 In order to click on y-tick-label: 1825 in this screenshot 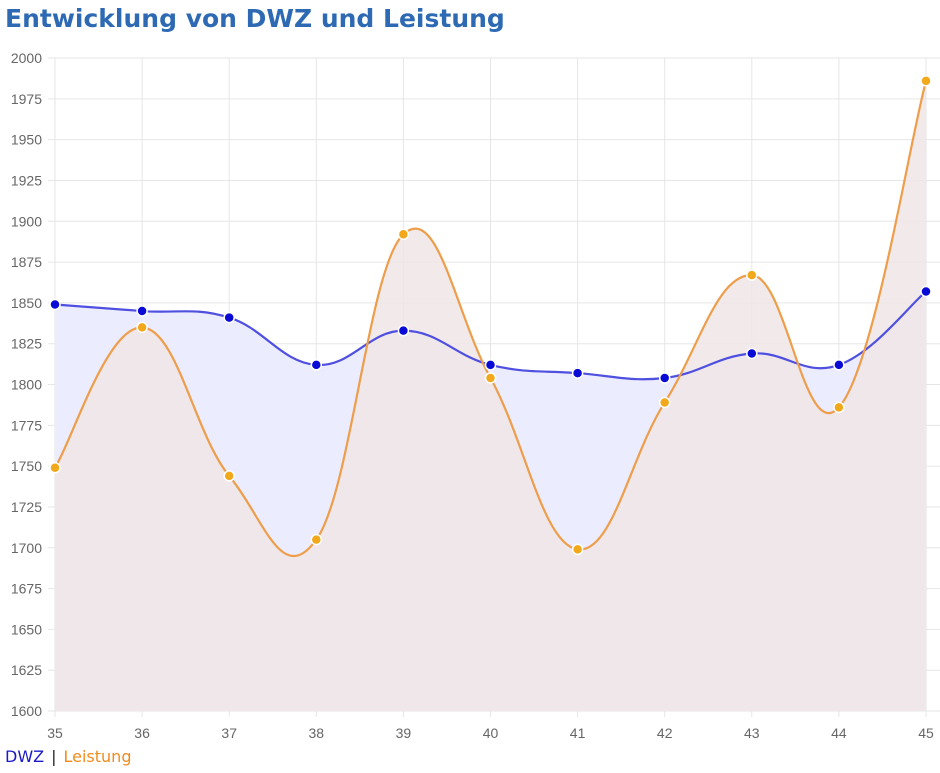, I will do `click(26, 344)`.